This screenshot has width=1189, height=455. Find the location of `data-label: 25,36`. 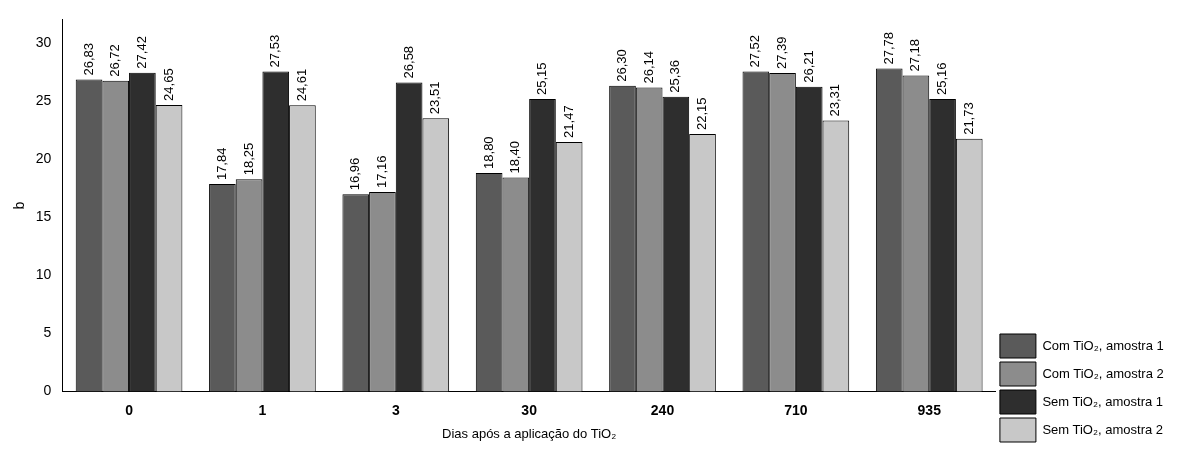

data-label: 25,36 is located at coordinates (675, 76).